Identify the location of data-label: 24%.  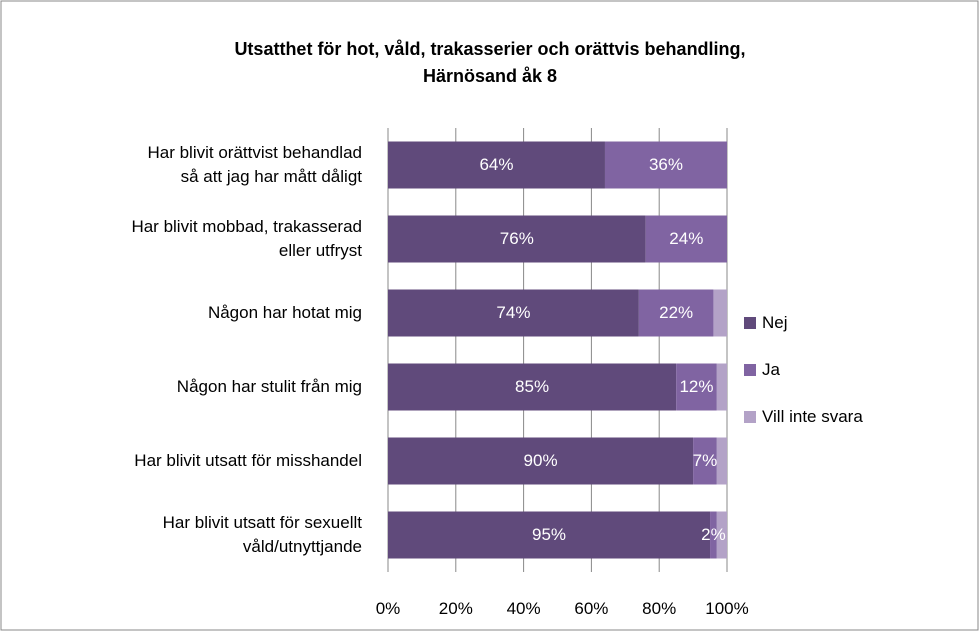
(686, 238).